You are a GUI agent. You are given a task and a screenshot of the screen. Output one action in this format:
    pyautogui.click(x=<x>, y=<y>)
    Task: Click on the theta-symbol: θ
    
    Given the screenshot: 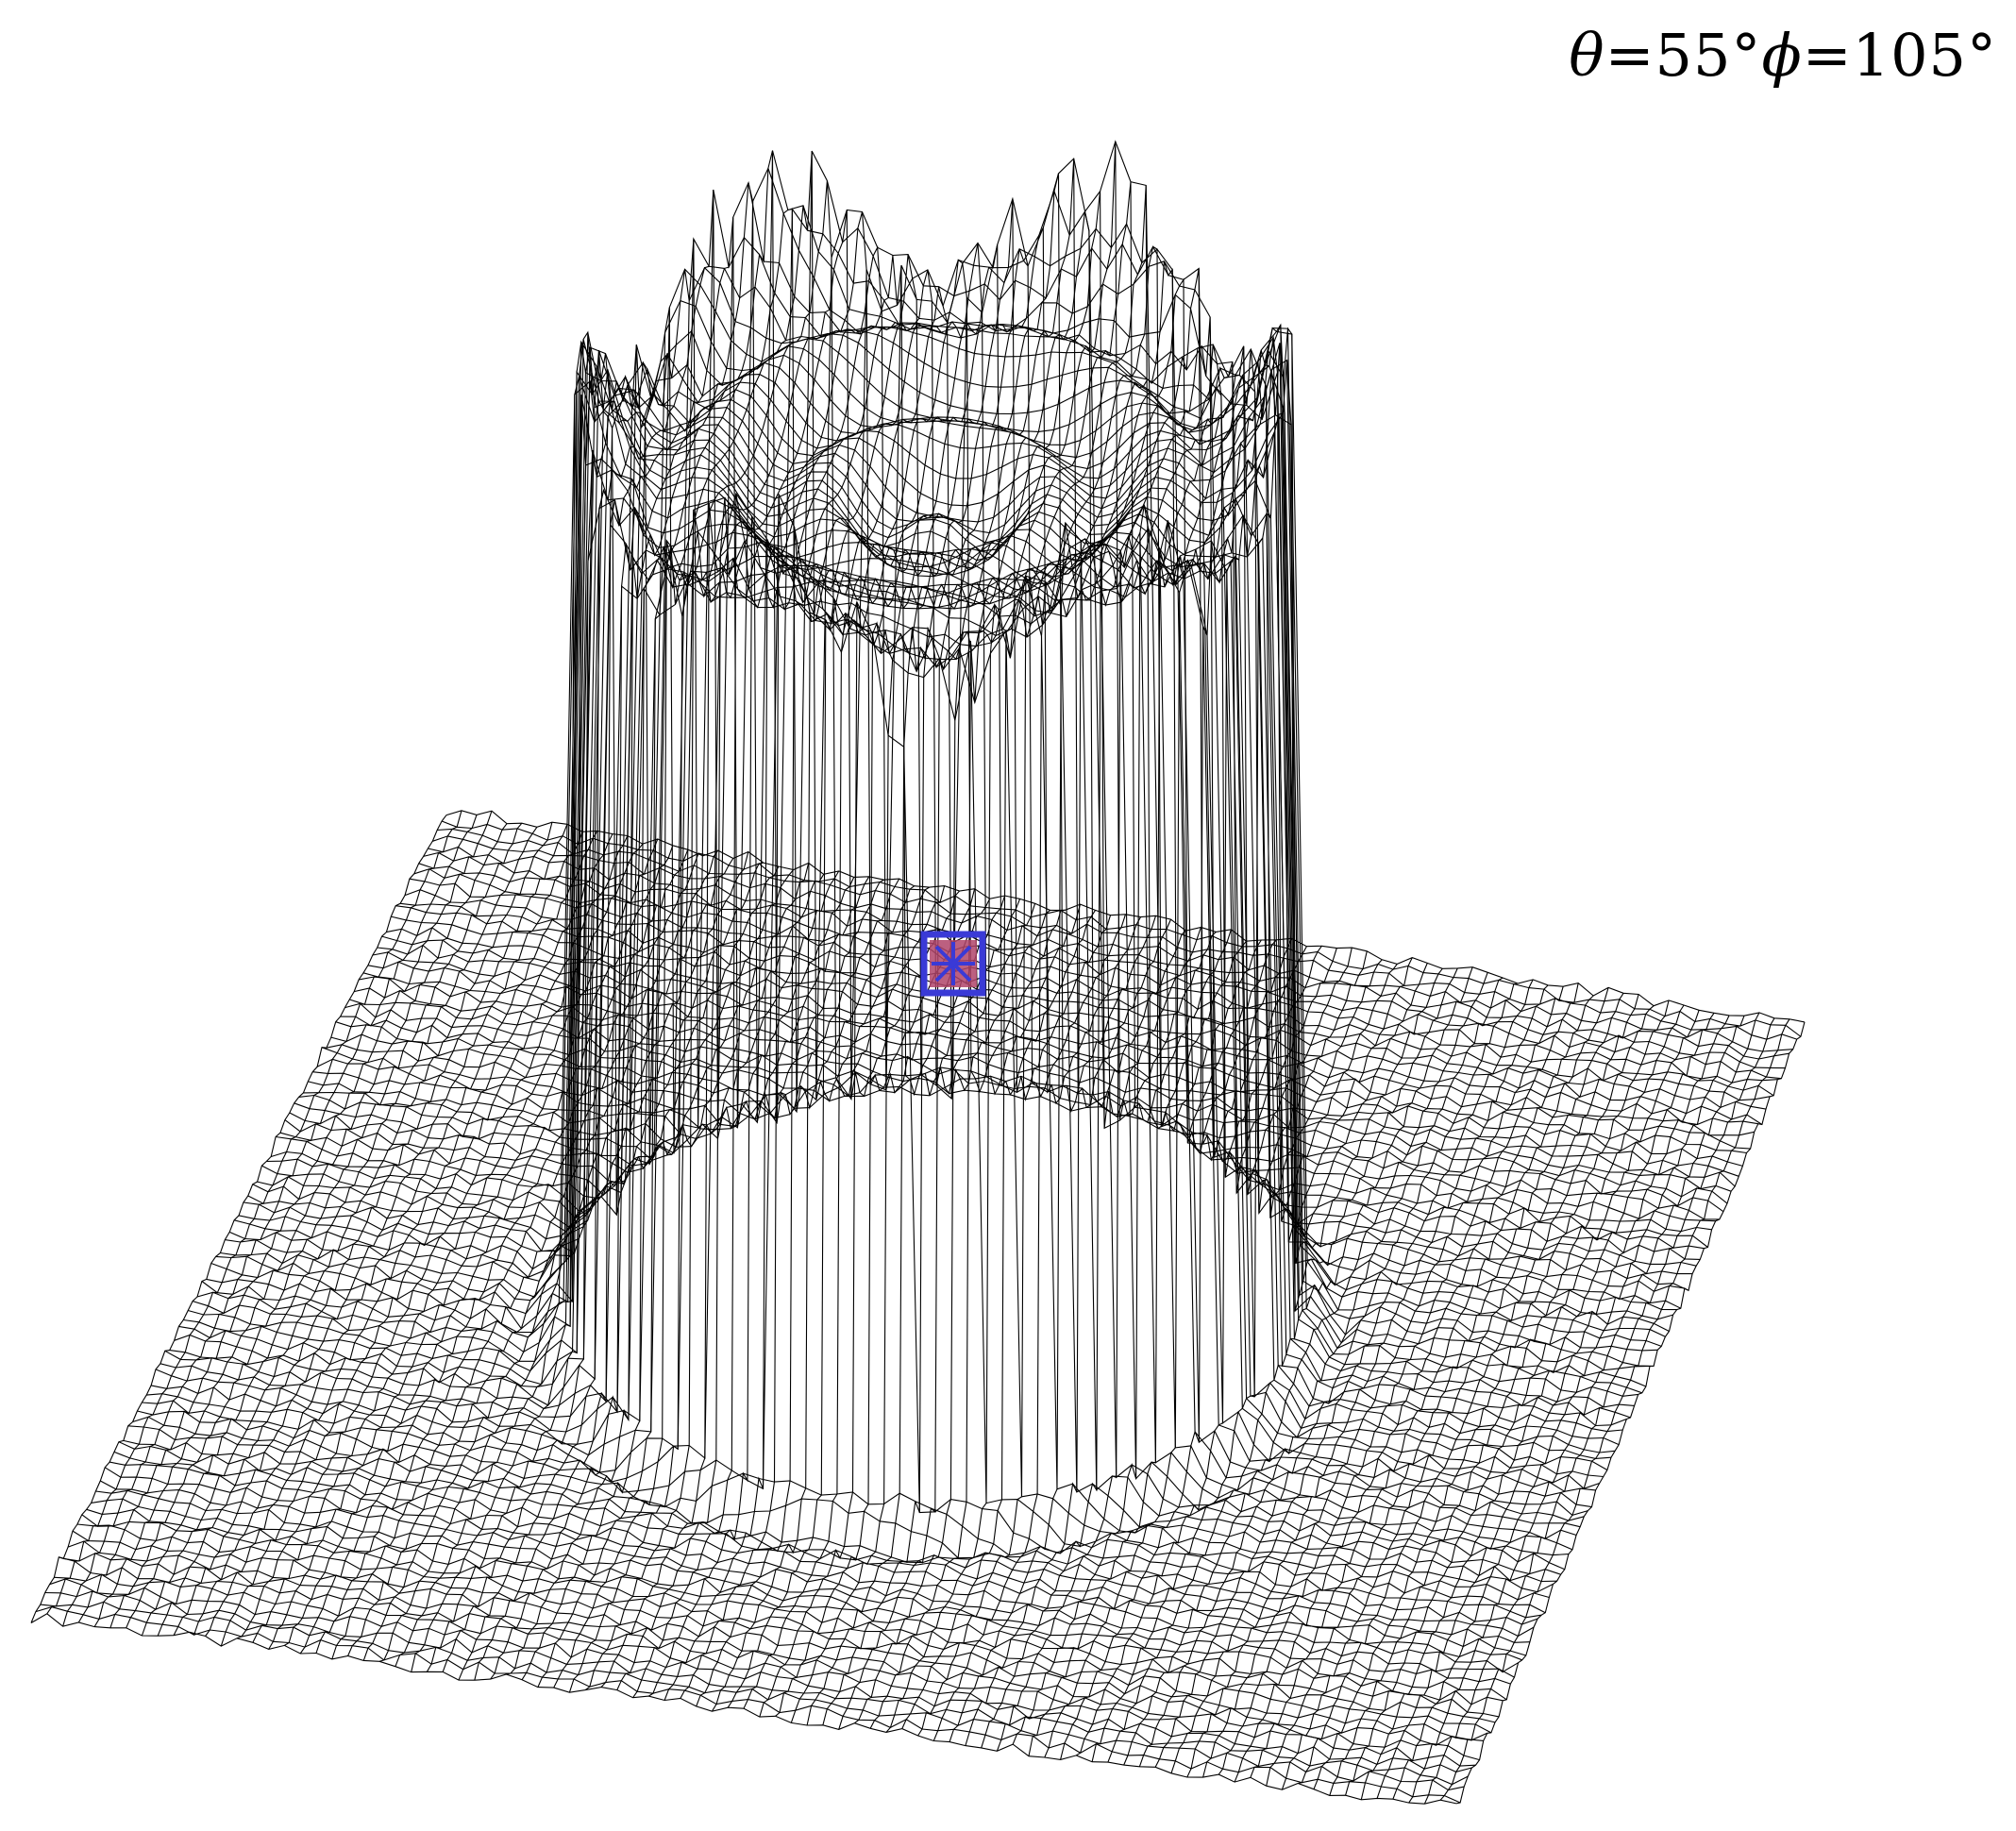 What is the action you would take?
    pyautogui.click(x=1587, y=55)
    